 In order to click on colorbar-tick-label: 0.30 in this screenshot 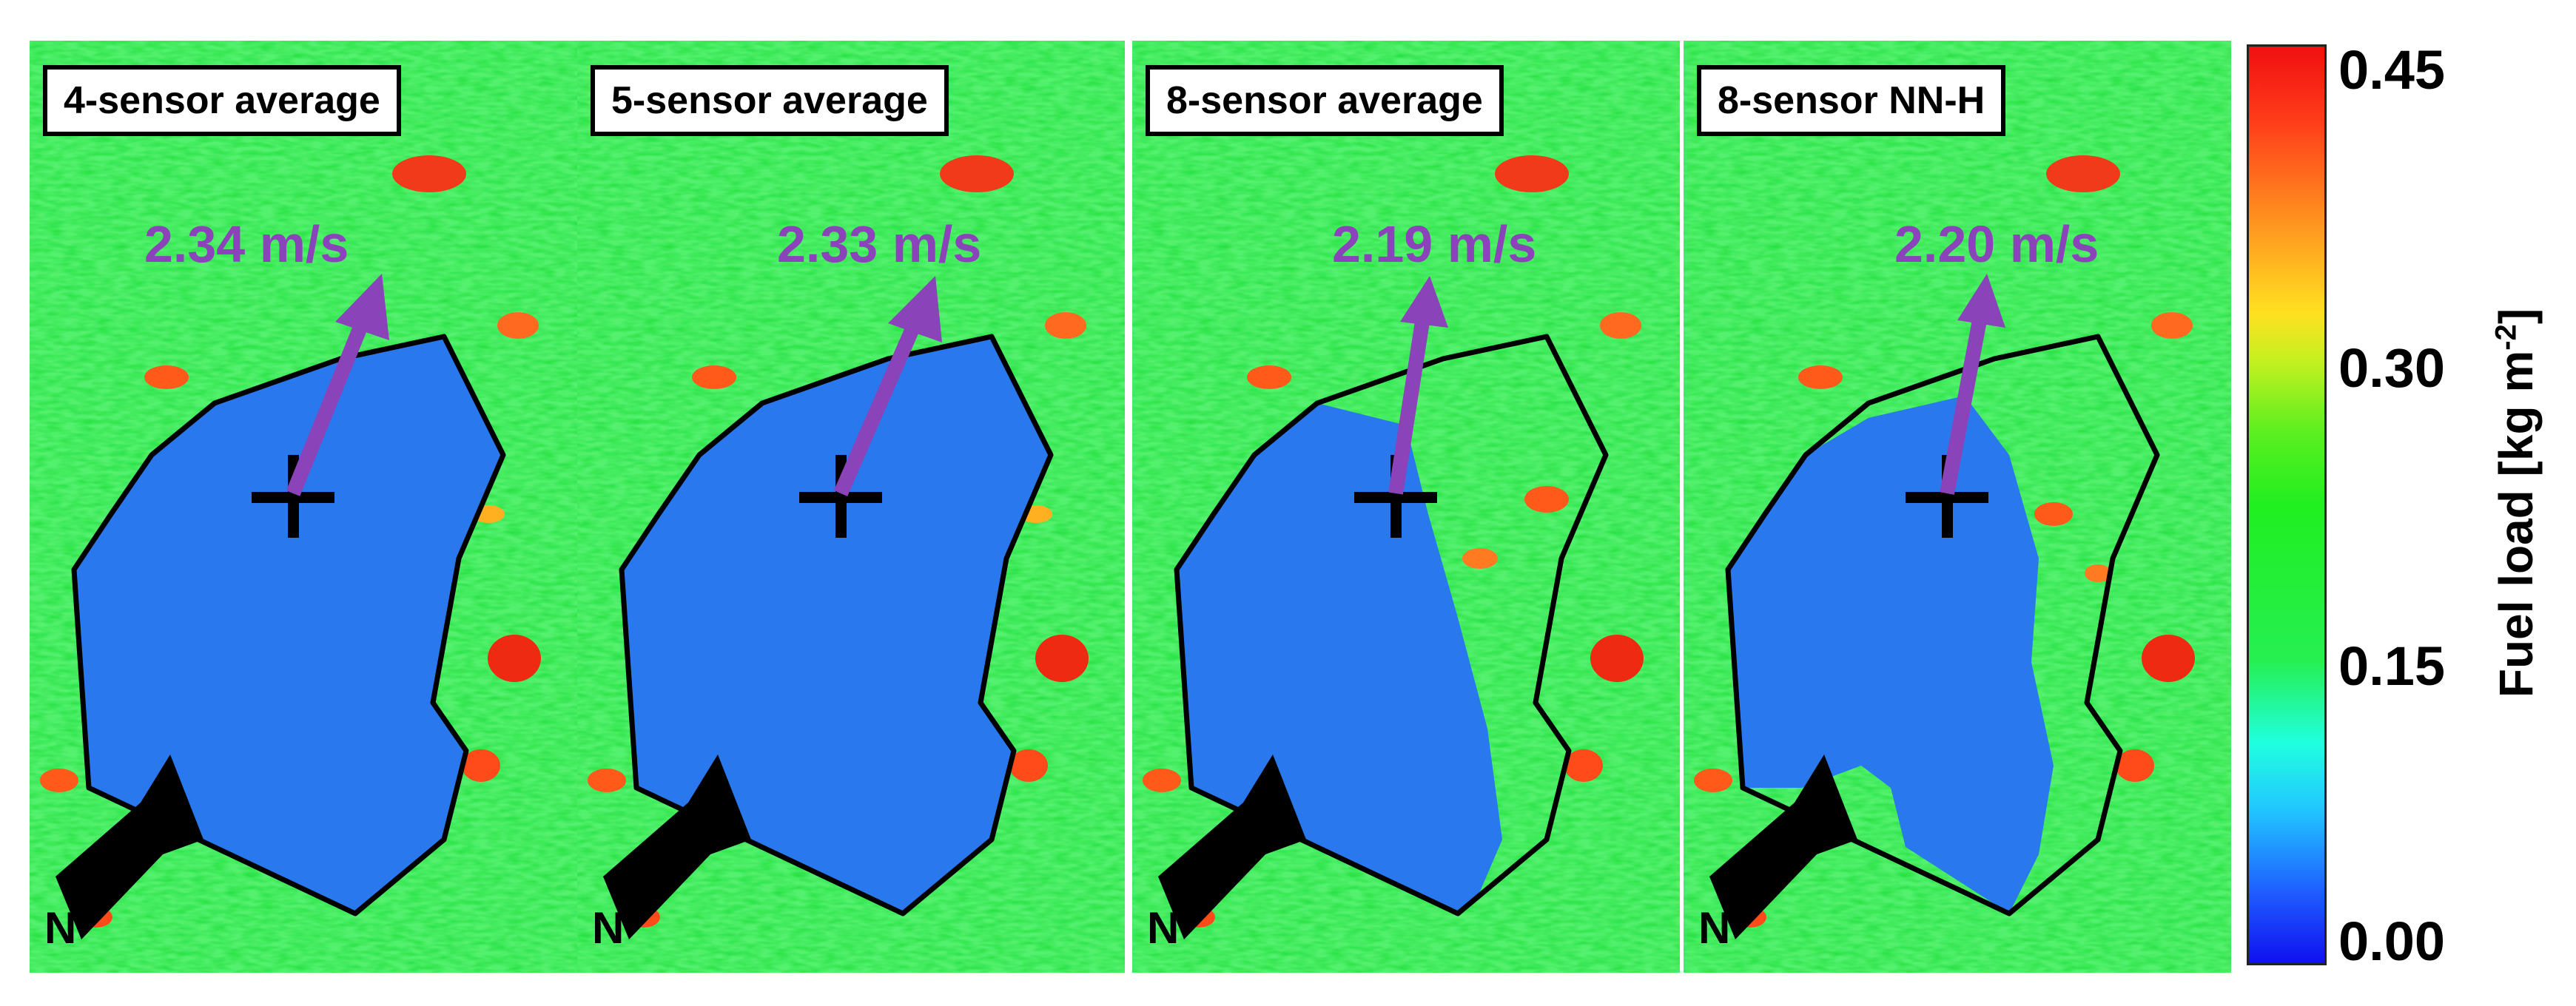, I will do `click(2392, 368)`.